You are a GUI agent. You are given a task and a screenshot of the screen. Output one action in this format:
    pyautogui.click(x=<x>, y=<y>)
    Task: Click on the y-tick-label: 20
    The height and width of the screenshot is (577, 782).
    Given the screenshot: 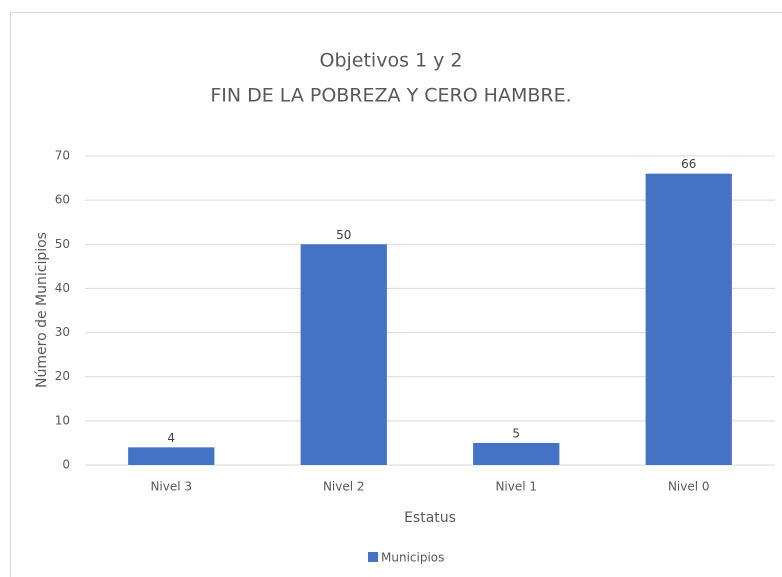 What is the action you would take?
    pyautogui.click(x=62, y=376)
    